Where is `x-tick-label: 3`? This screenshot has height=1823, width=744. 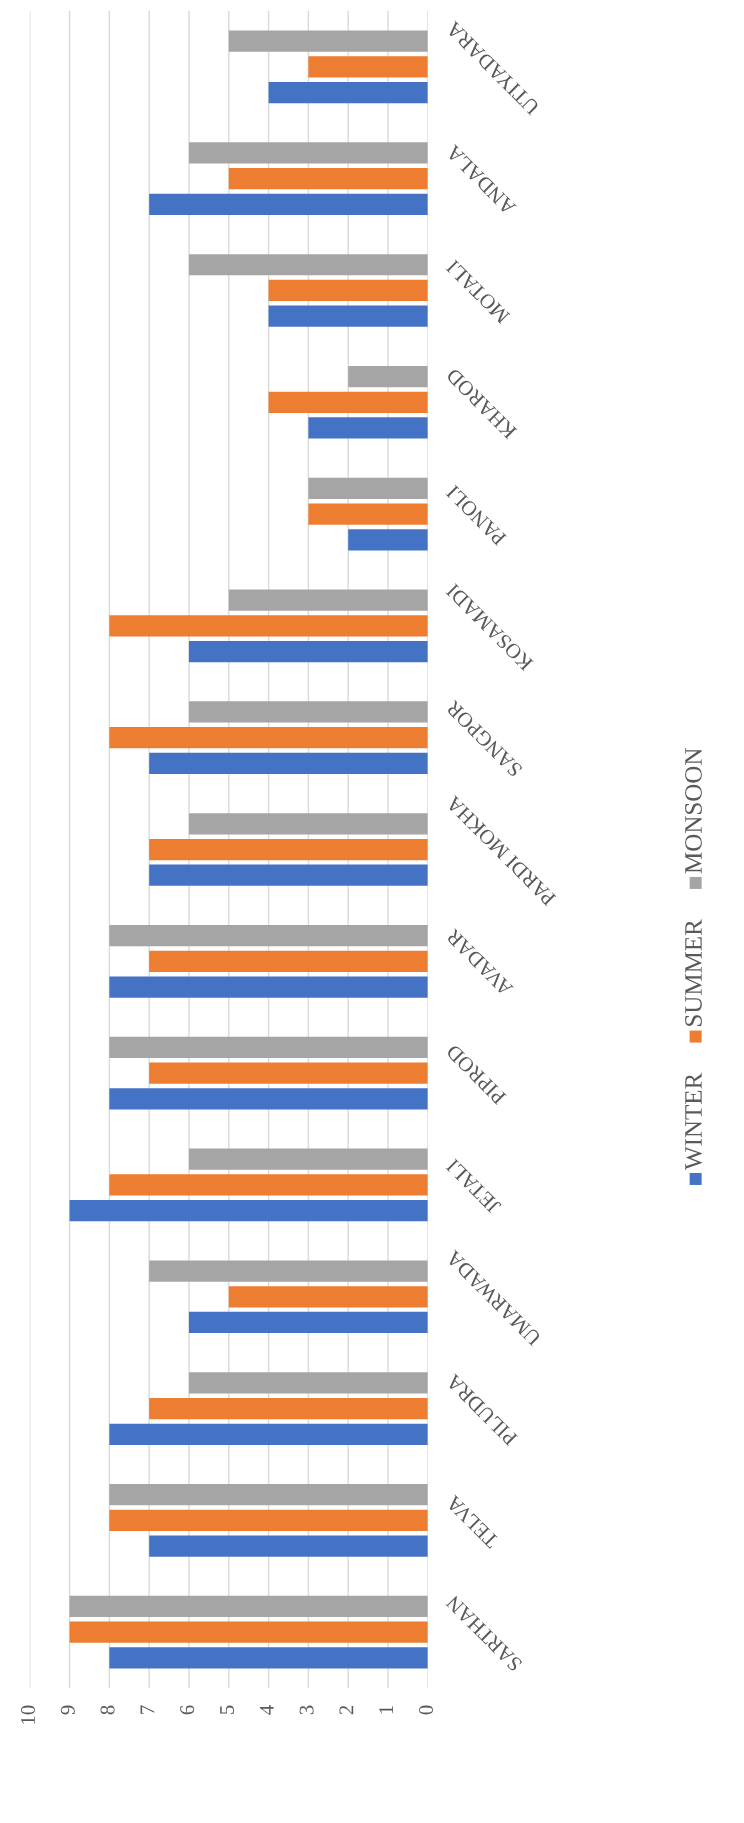
x-tick-label: 3 is located at coordinates (306, 1710).